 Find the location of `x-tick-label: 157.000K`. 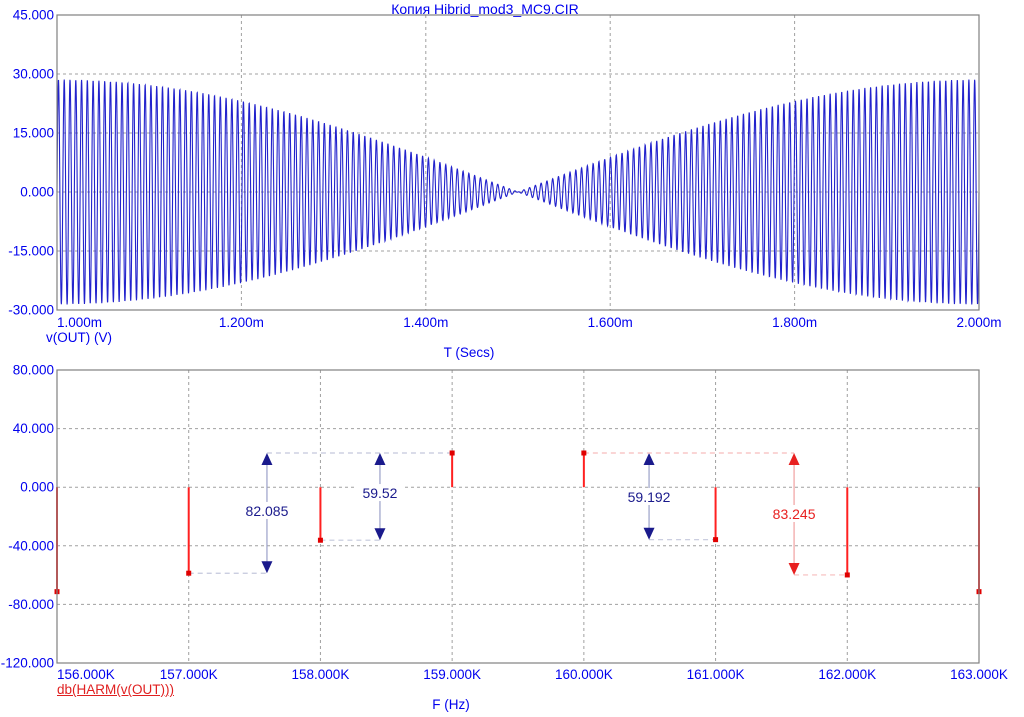

x-tick-label: 157.000K is located at coordinates (189, 674).